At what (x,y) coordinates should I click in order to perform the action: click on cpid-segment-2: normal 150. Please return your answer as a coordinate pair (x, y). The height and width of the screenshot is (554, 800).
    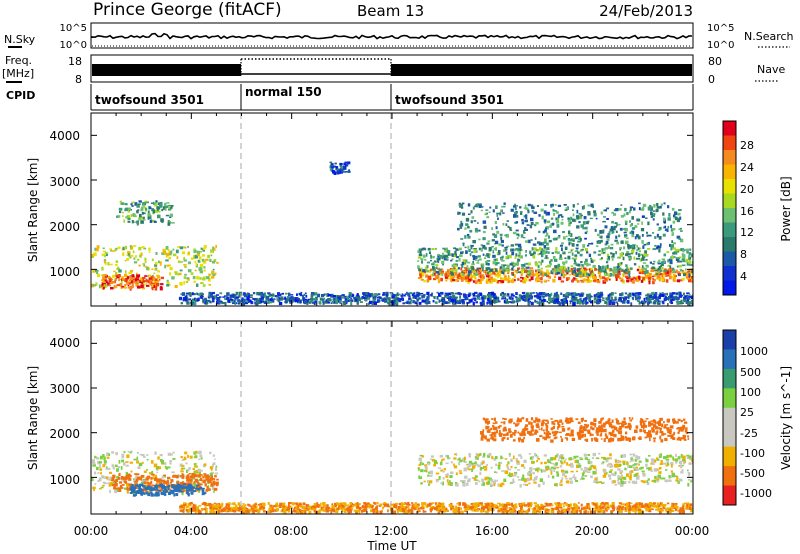
    Looking at the image, I should click on (283, 92).